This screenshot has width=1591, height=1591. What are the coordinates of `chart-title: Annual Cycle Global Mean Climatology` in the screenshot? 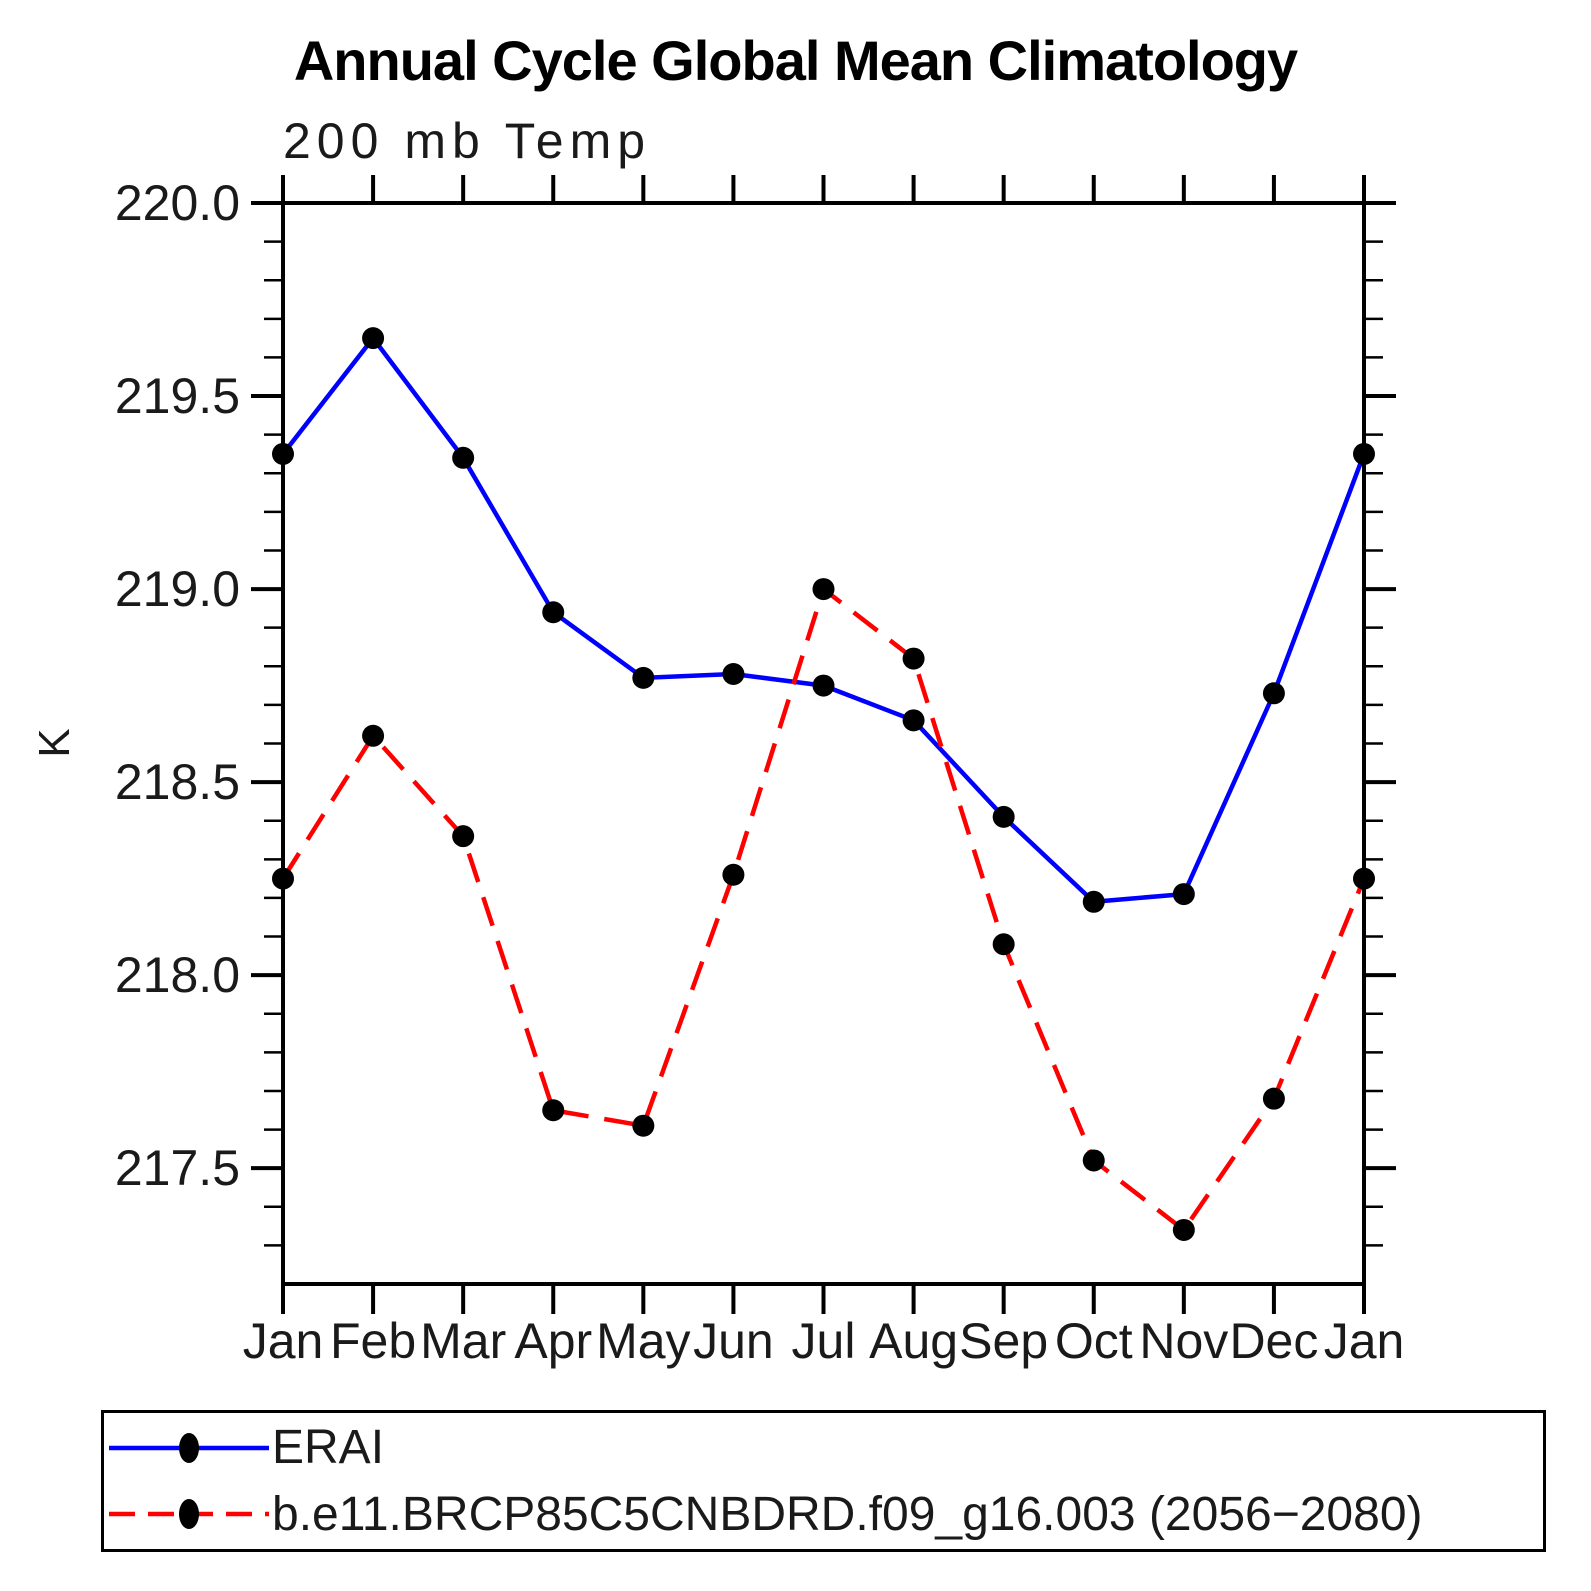 It's located at (795, 60).